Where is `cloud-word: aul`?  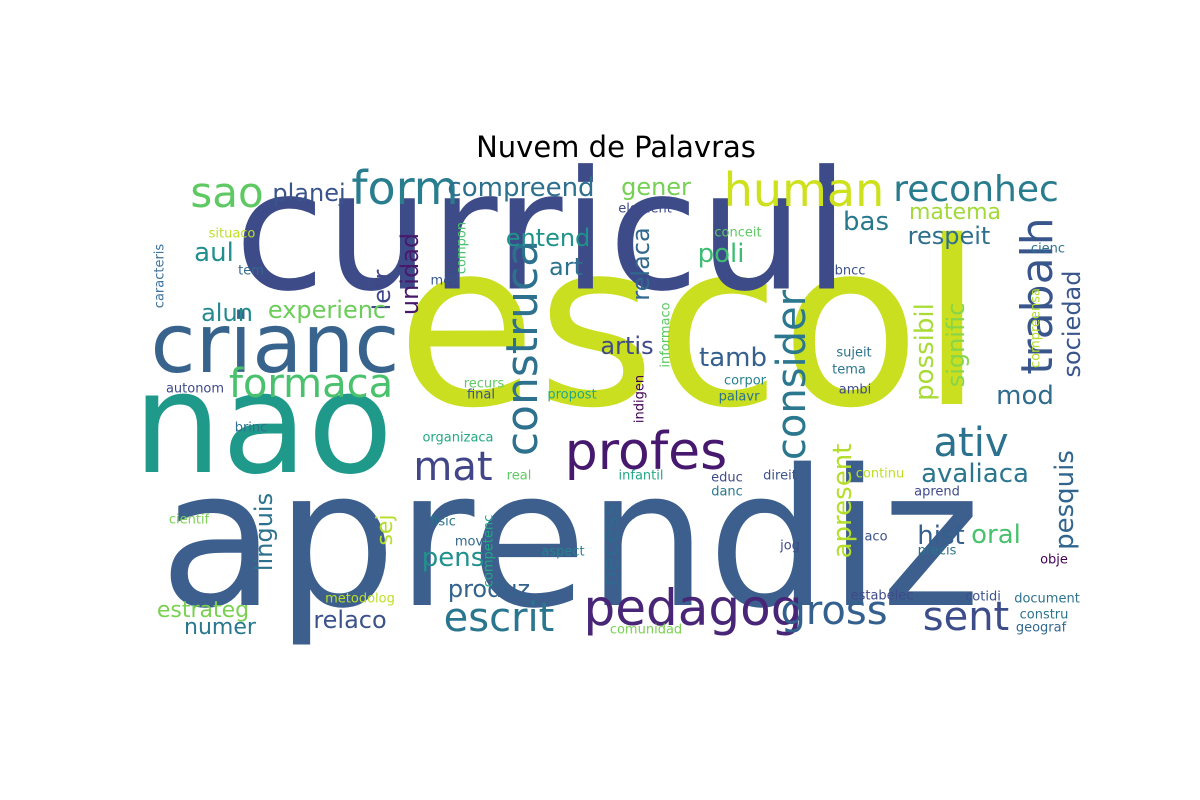 cloud-word: aul is located at coordinates (214, 253).